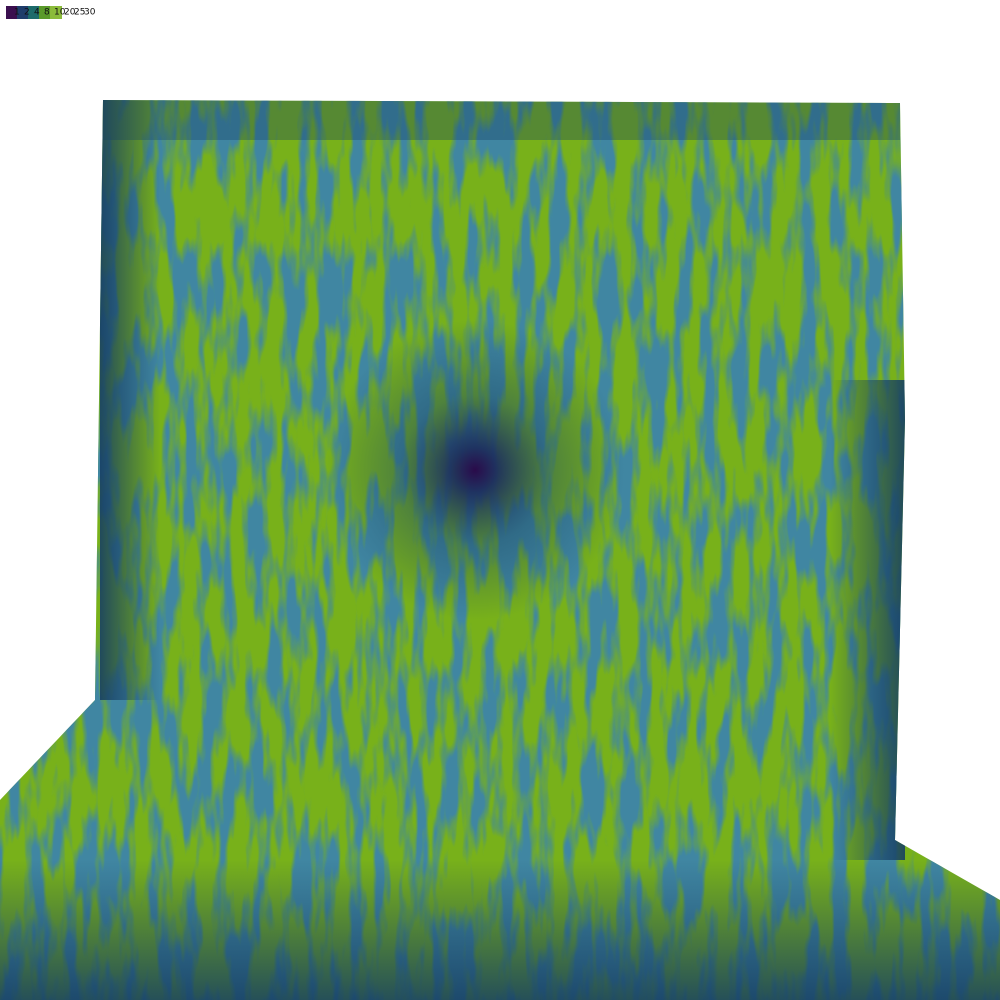  I want to click on legend-label: 8, so click(47, 13).